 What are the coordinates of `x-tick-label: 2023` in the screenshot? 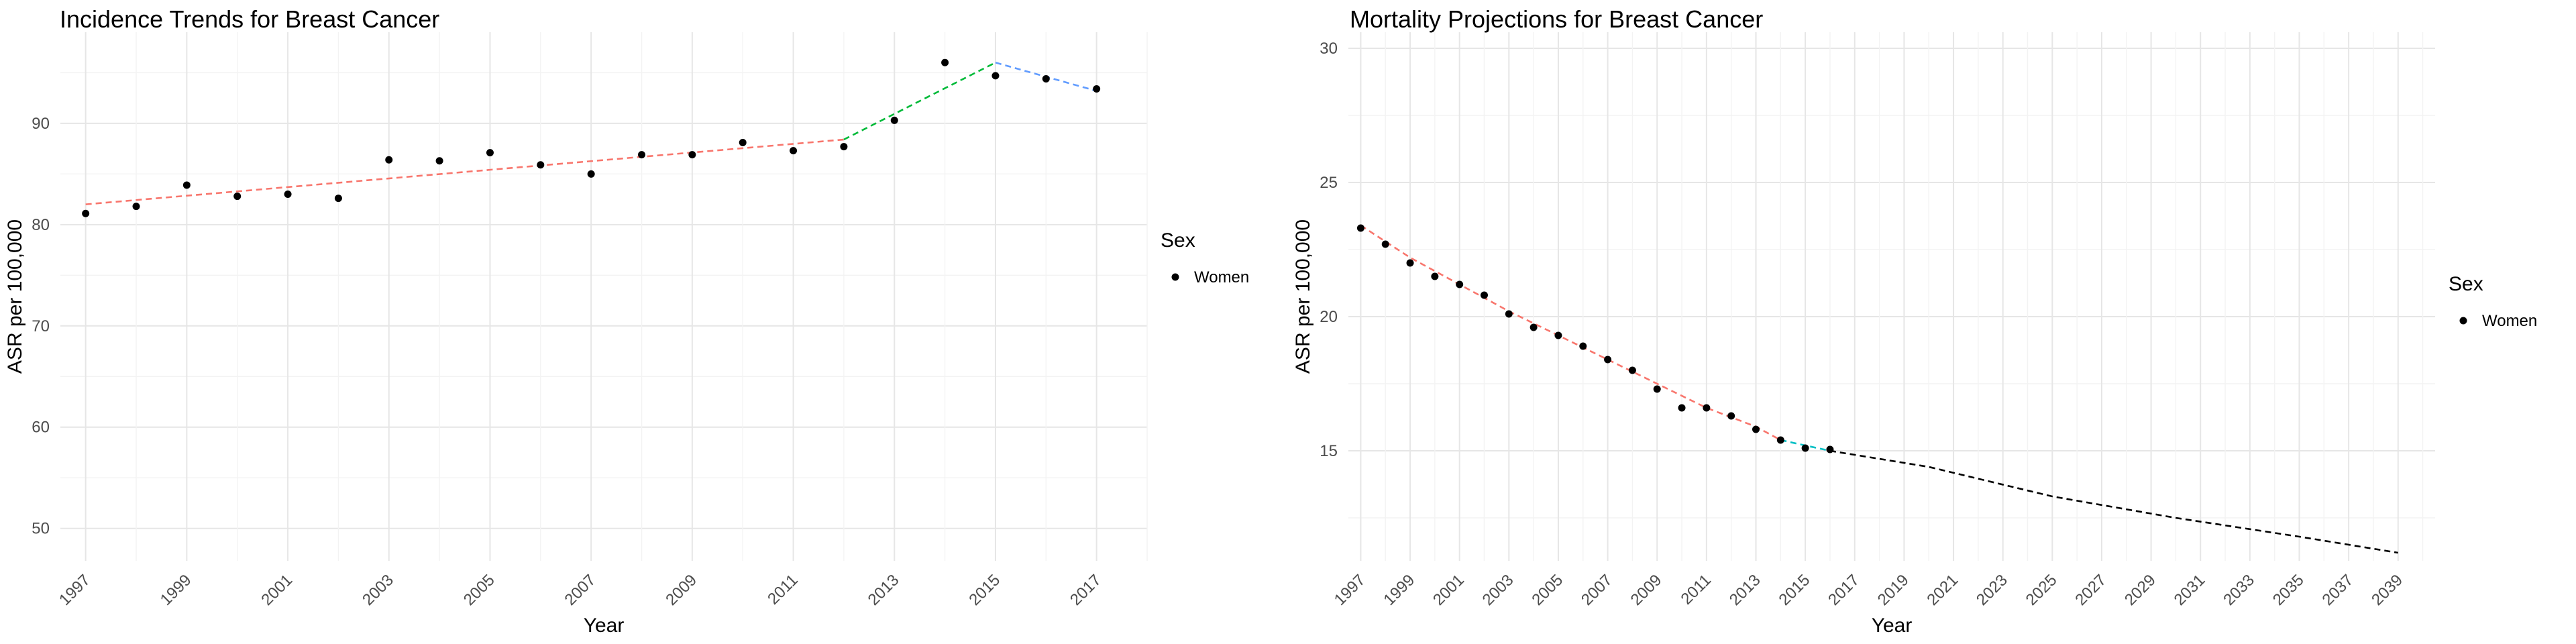 It's located at (1992, 590).